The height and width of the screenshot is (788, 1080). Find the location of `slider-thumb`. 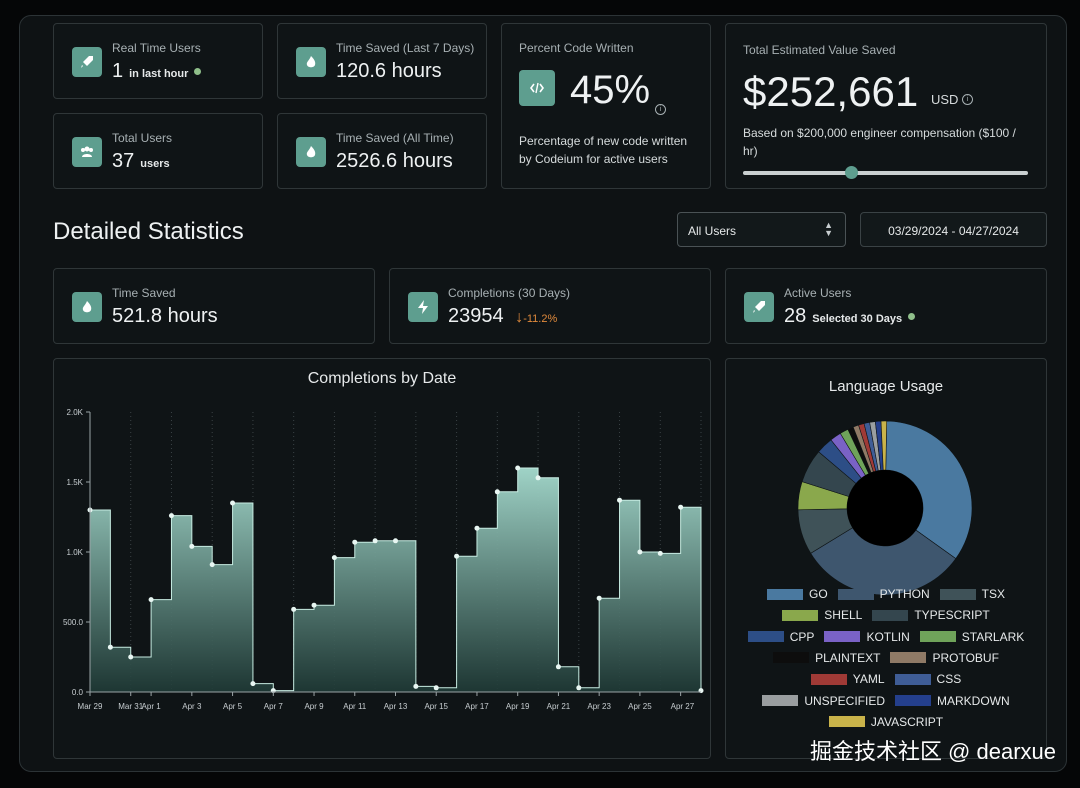

slider-thumb is located at coordinates (852, 172).